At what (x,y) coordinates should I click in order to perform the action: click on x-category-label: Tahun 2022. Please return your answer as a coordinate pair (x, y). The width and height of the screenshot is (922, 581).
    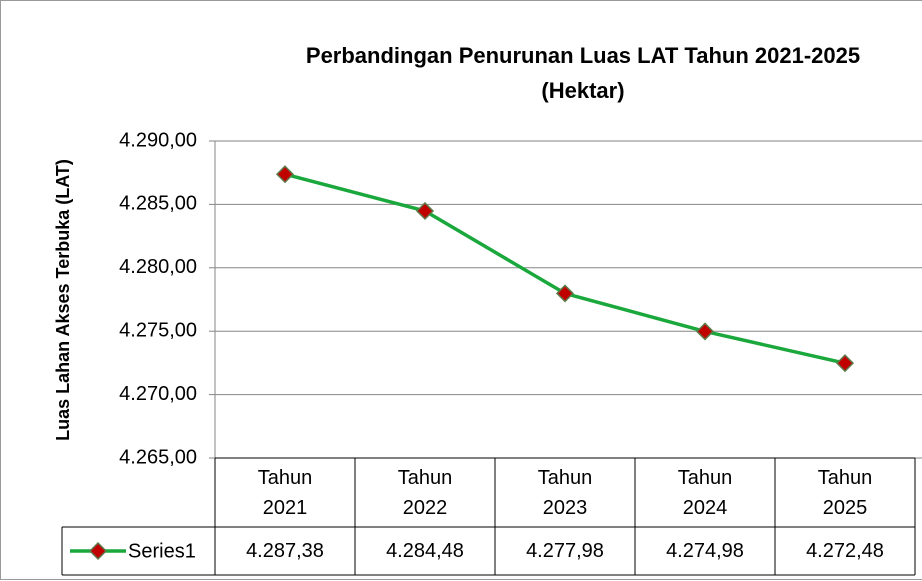
    Looking at the image, I should click on (425, 492).